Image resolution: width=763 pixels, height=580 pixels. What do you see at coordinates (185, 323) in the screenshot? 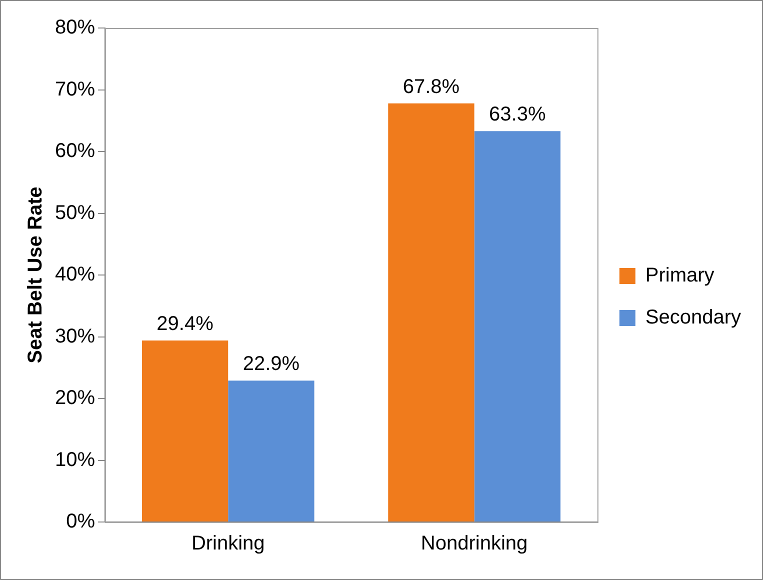
I see `data-label: 29.4%` at bounding box center [185, 323].